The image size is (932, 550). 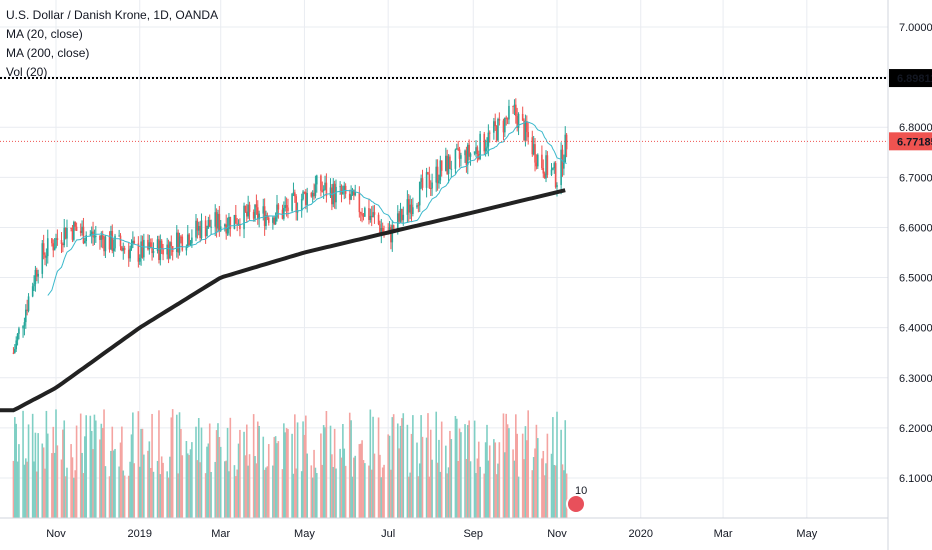 What do you see at coordinates (44, 34) in the screenshot?
I see `ma20-legend: MA (20, close)` at bounding box center [44, 34].